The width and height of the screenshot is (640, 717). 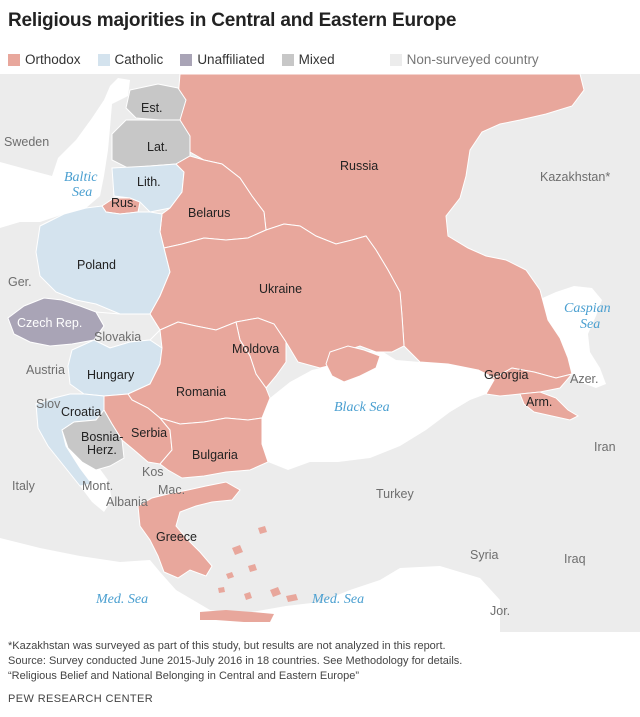 I want to click on legend-swatch-non-surveyed, so click(x=395, y=59).